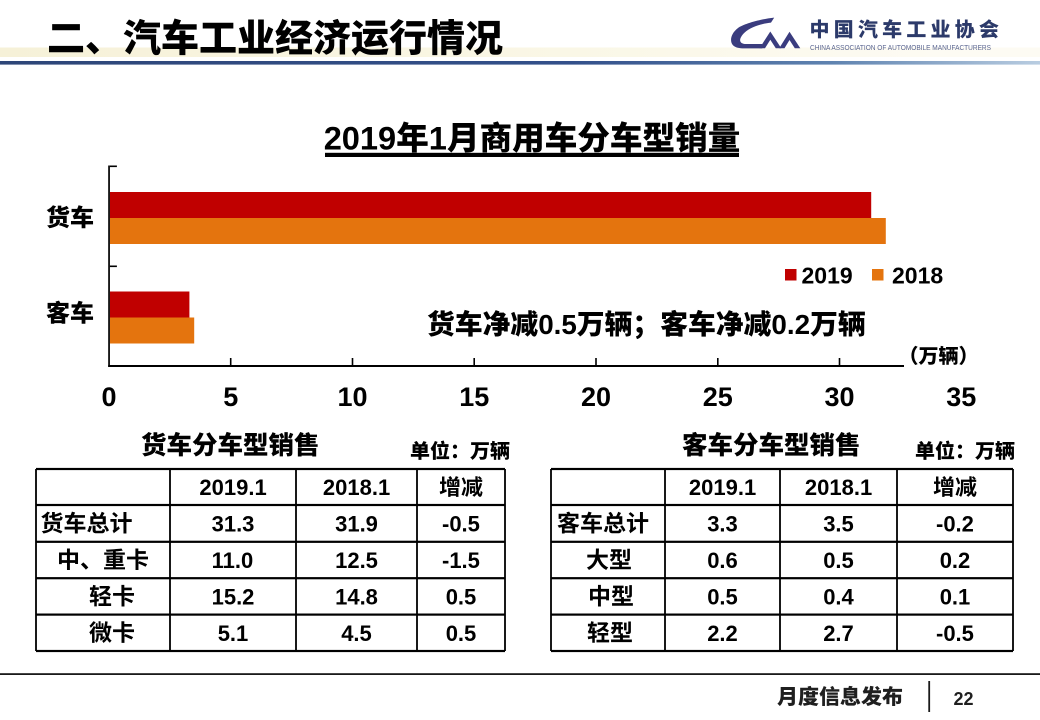 The width and height of the screenshot is (1040, 720). I want to click on svg-text: 2.2, so click(722, 633).